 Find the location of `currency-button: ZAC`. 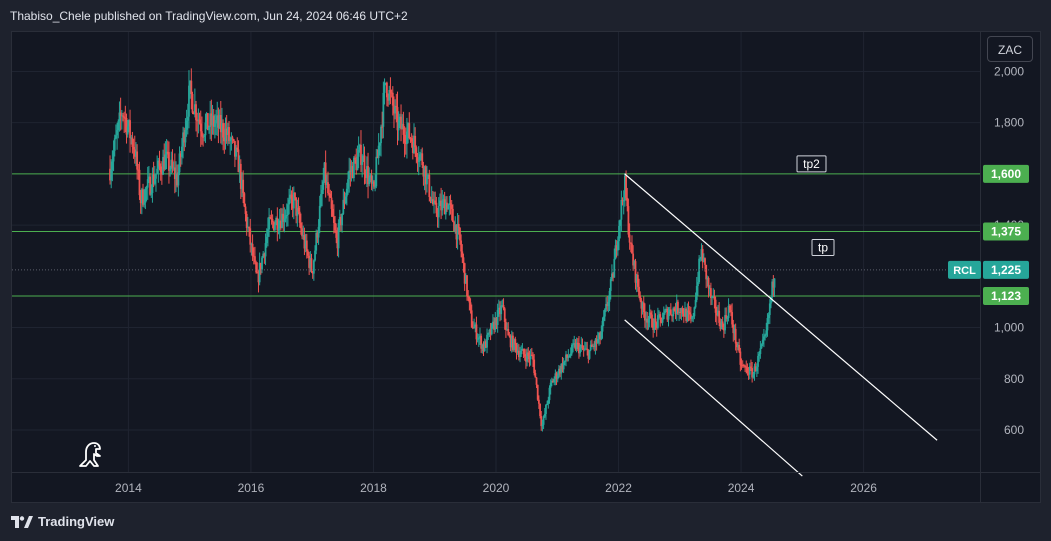

currency-button: ZAC is located at coordinates (1010, 49).